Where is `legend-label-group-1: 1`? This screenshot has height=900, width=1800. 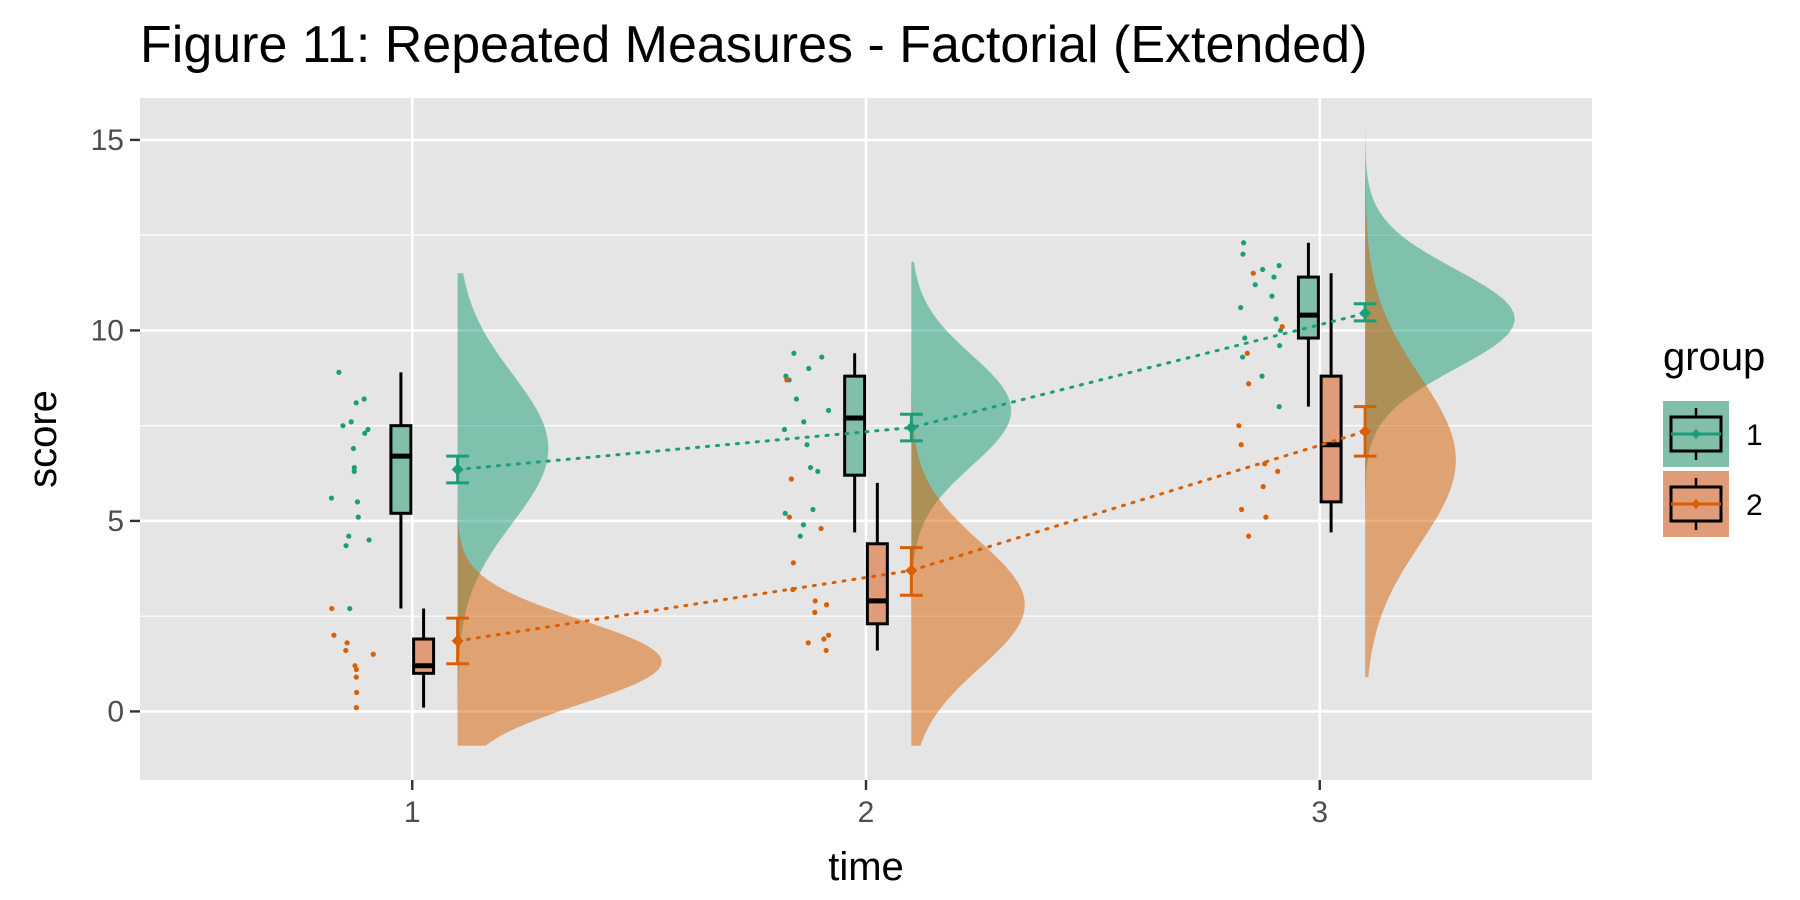
legend-label-group-1: 1 is located at coordinates (1754, 435).